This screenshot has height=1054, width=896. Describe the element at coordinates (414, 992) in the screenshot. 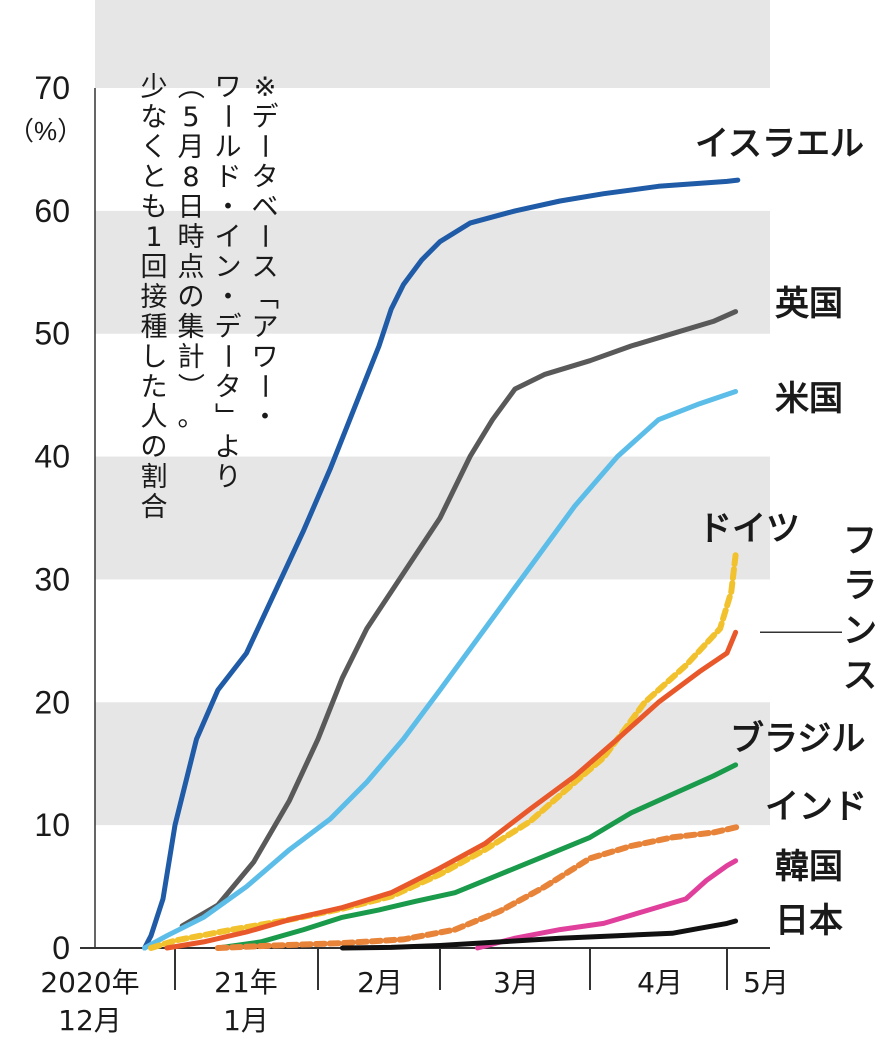

I see `x-axis: 2020年 12月 21年 1月 2月 3月 4月 5月` at that location.